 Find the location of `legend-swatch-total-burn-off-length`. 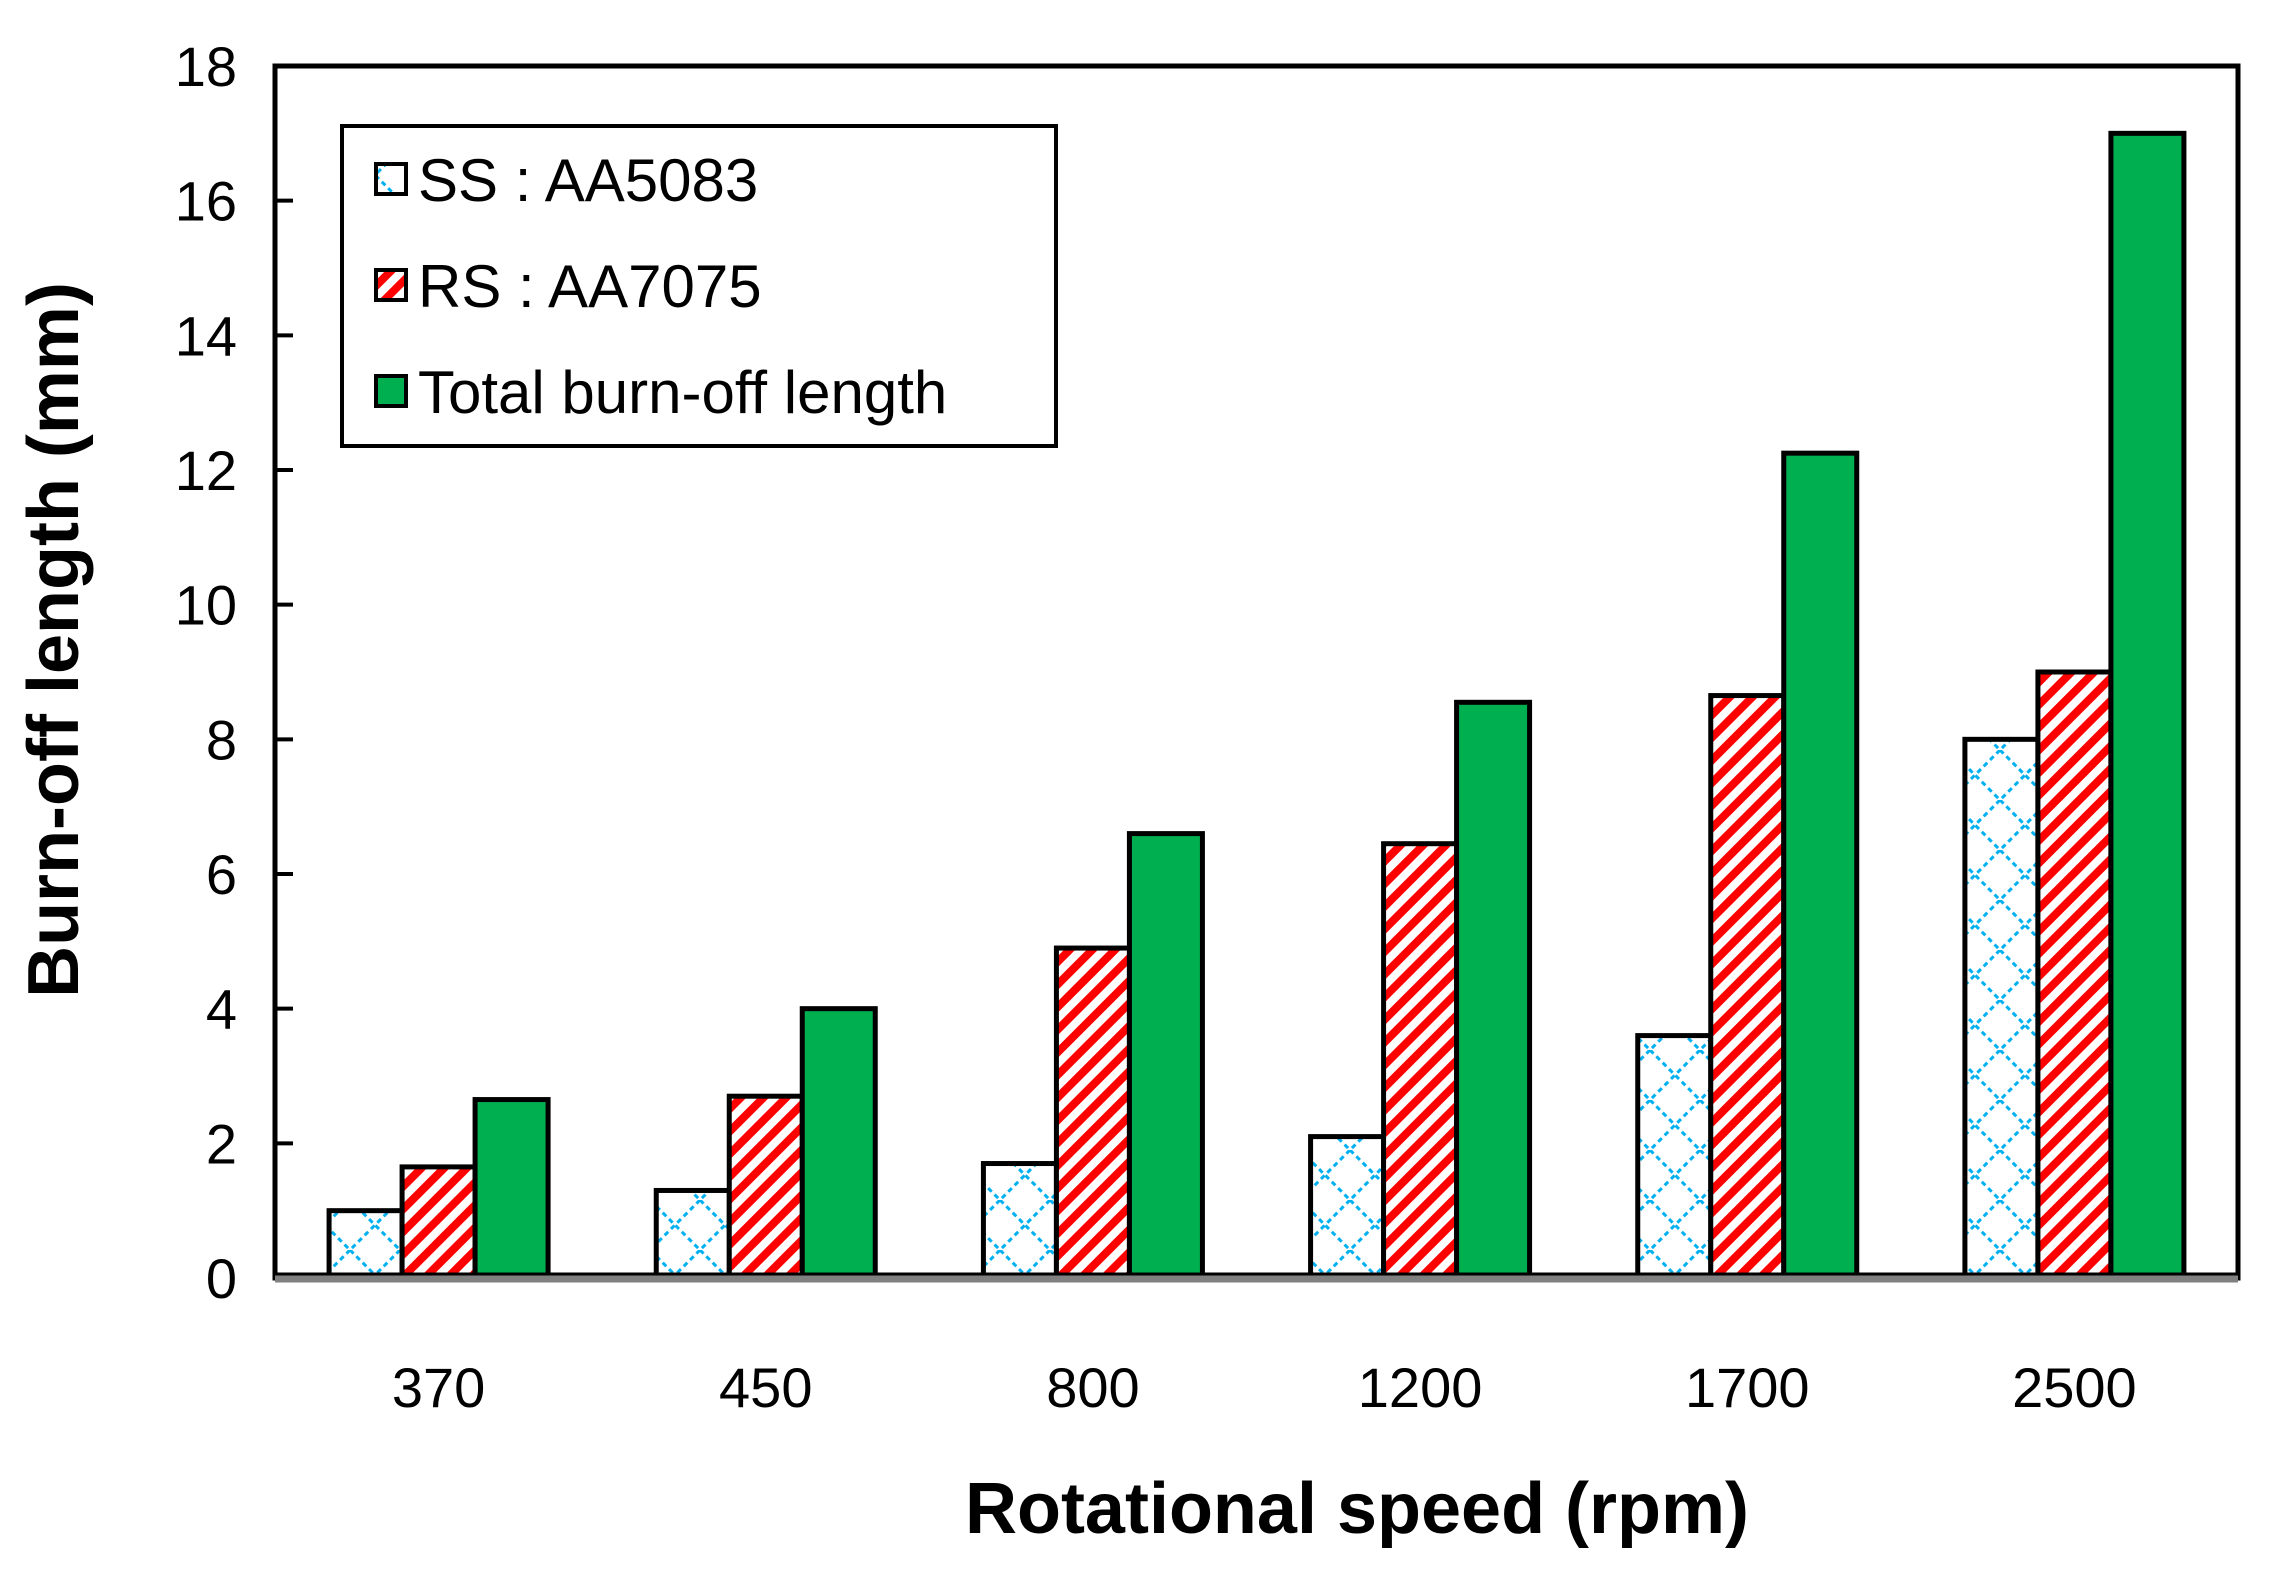

legend-swatch-total-burn-off-length is located at coordinates (391, 391).